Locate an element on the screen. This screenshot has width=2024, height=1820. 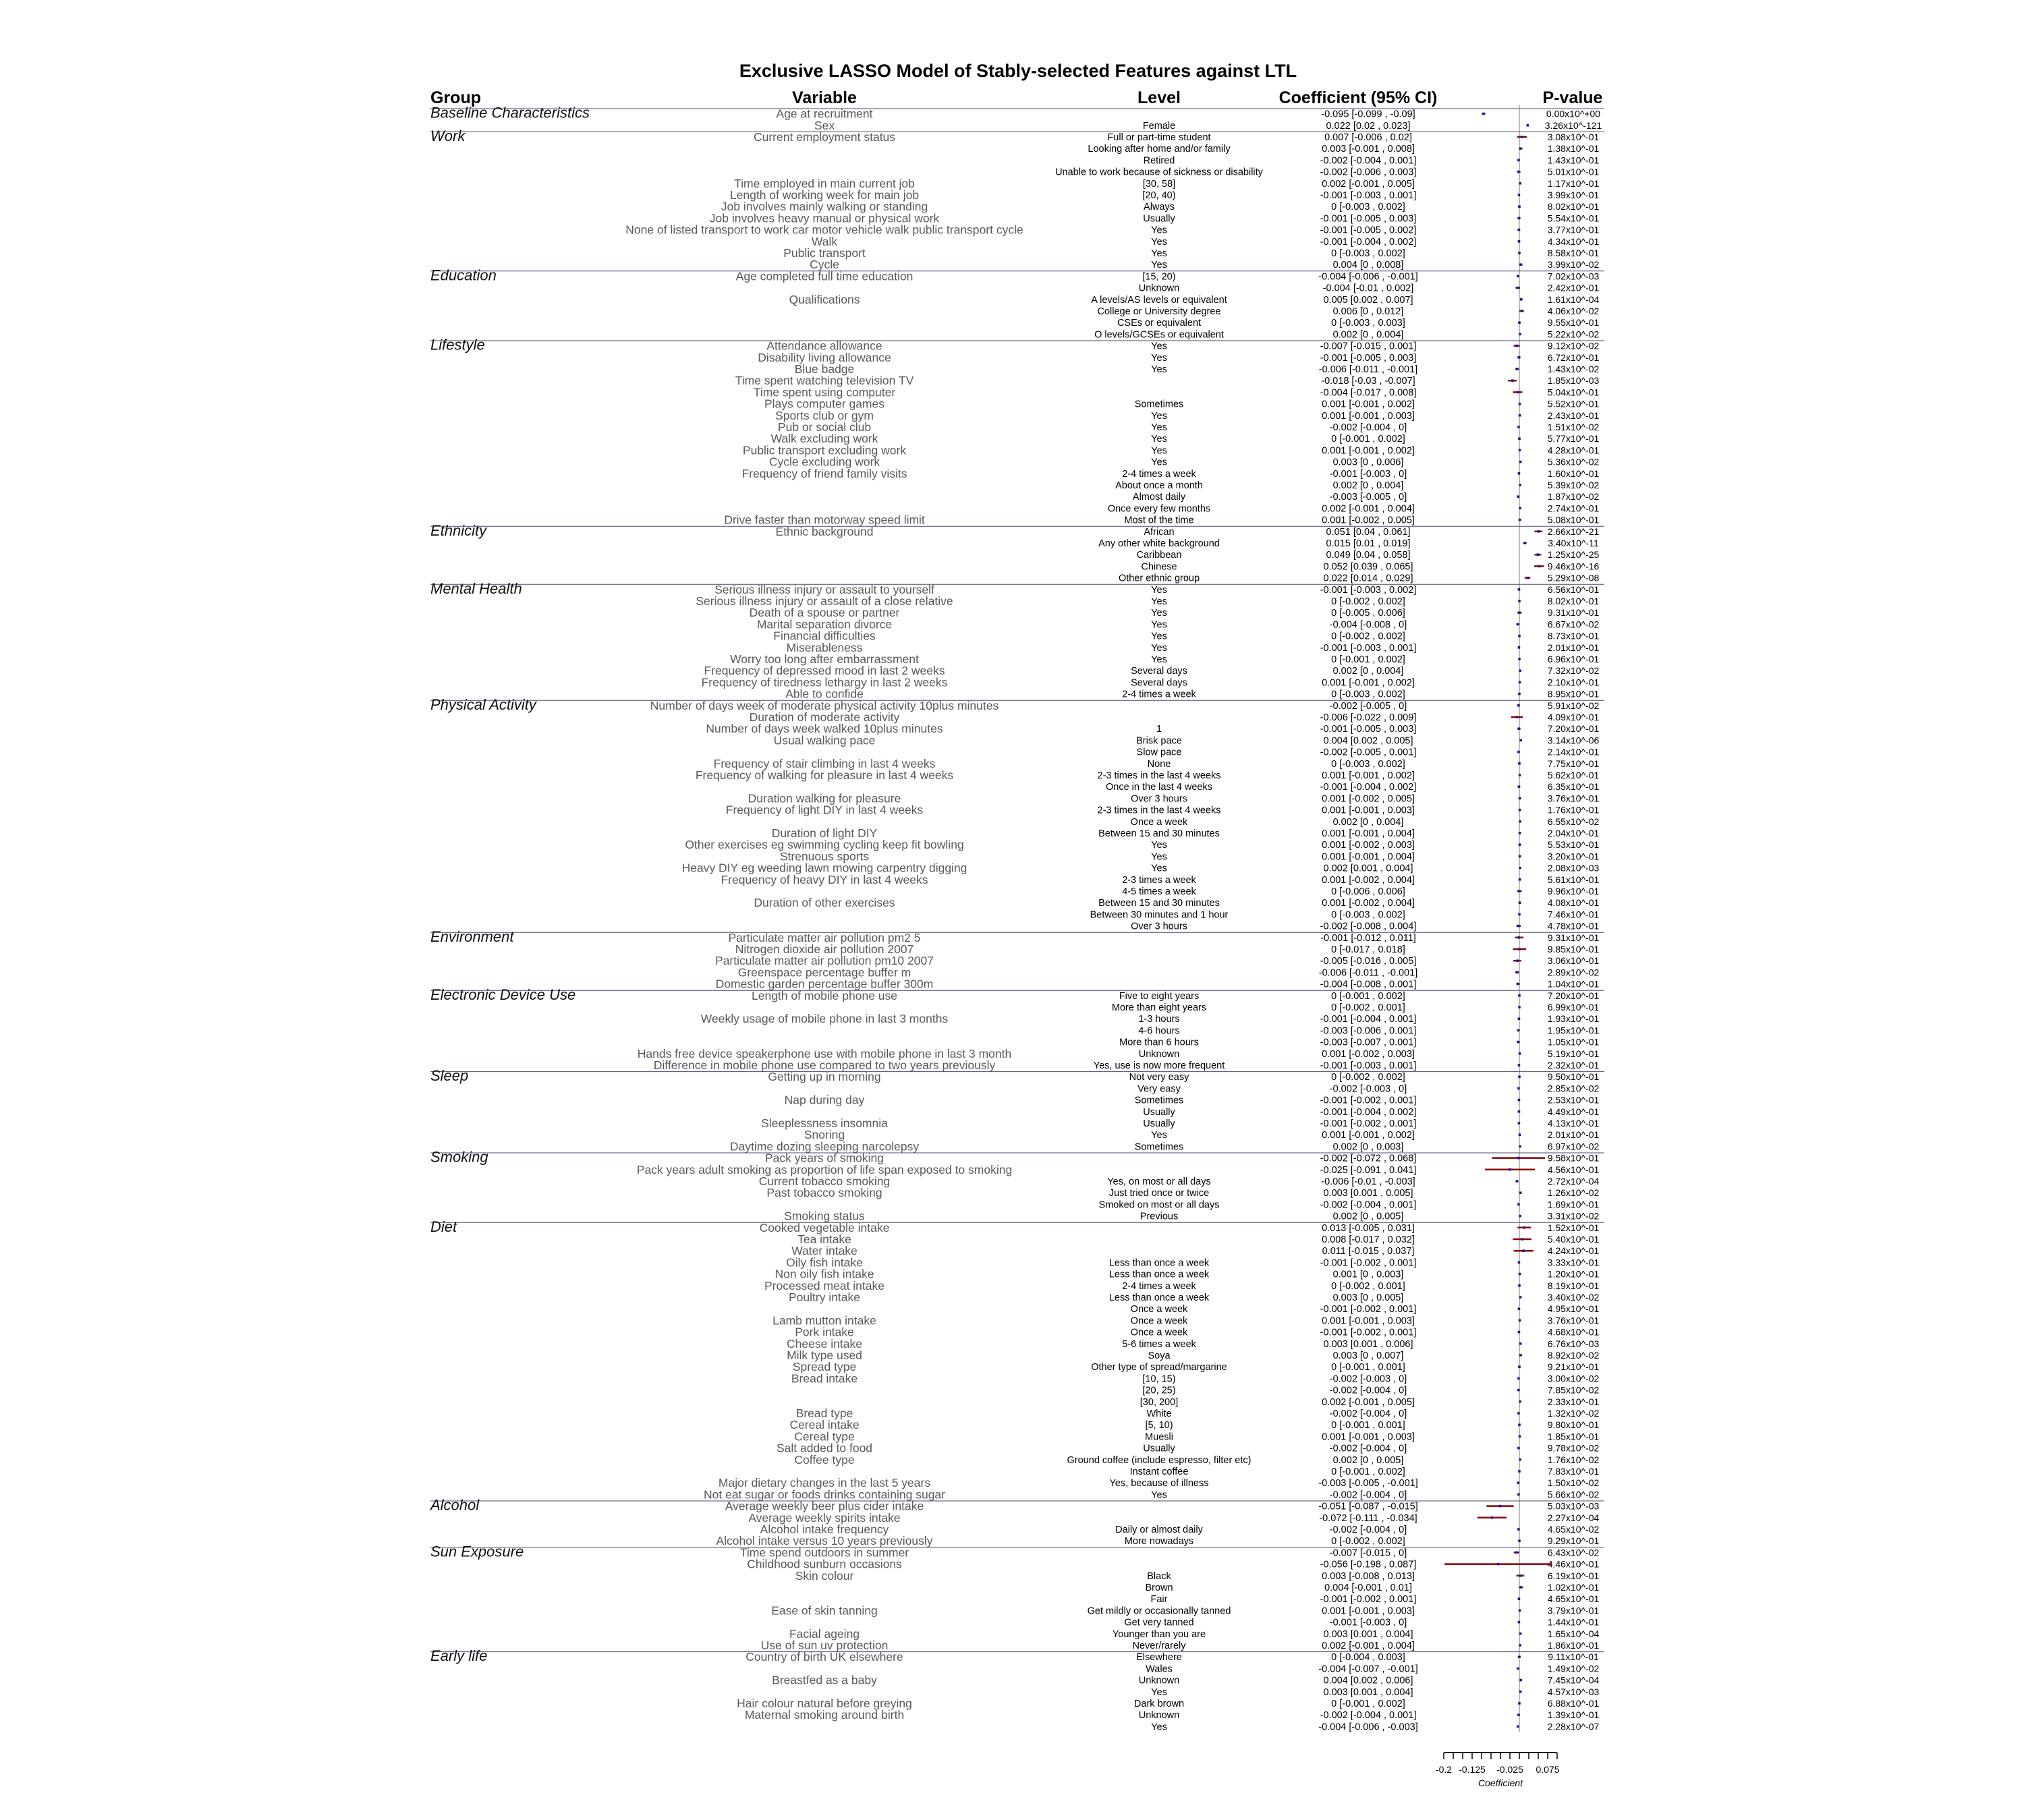
p-value-label: 6.67x10^-02 is located at coordinates (1574, 624).